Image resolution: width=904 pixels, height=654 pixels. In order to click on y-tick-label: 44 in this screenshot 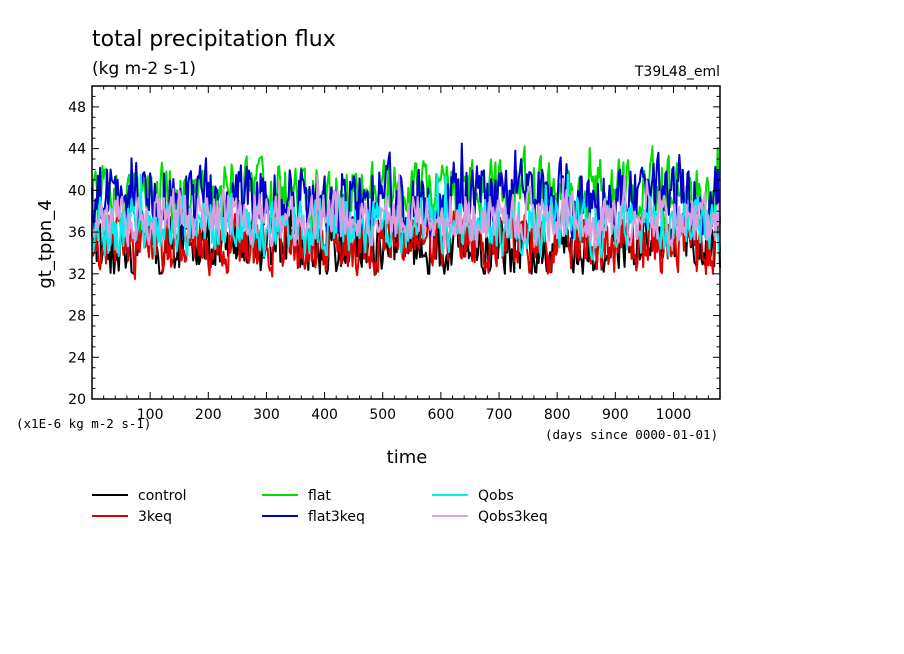, I will do `click(77, 150)`.